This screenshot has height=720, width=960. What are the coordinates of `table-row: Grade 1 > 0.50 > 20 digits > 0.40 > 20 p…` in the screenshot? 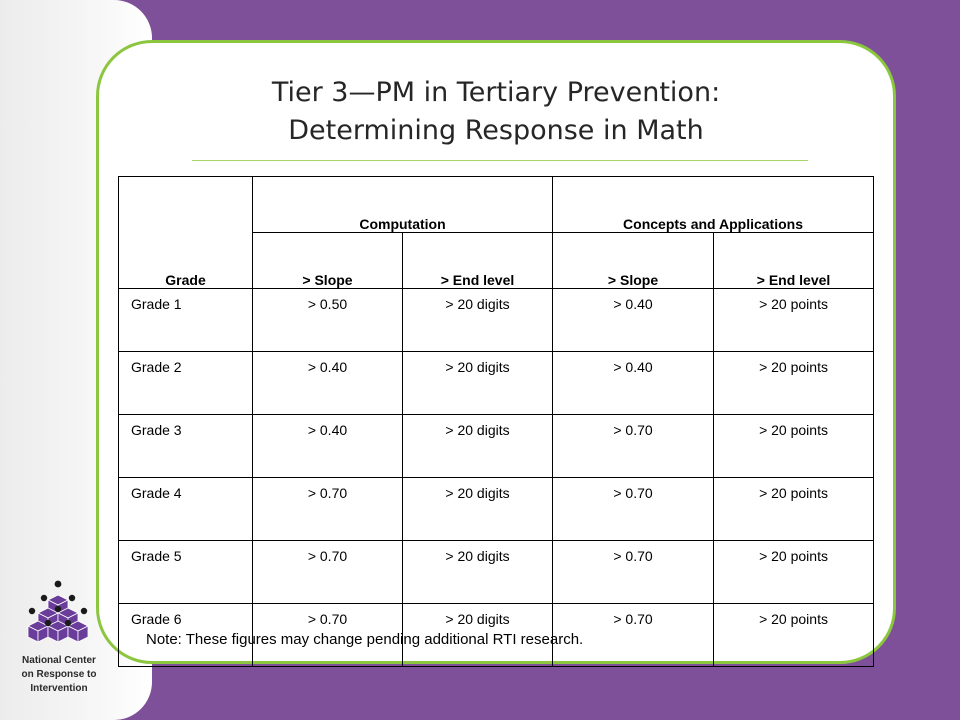 It's located at (496, 320).